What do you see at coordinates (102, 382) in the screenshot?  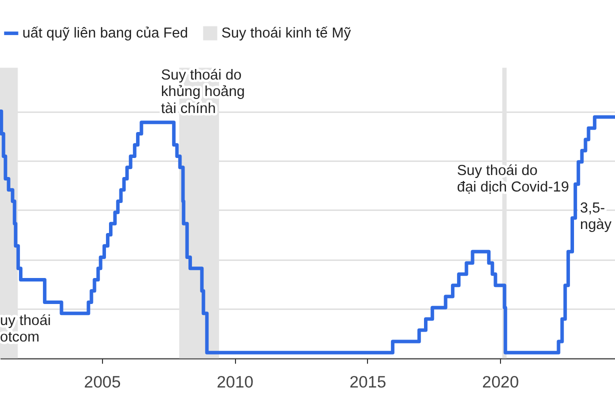 I see `x-tick-label: 2005` at bounding box center [102, 382].